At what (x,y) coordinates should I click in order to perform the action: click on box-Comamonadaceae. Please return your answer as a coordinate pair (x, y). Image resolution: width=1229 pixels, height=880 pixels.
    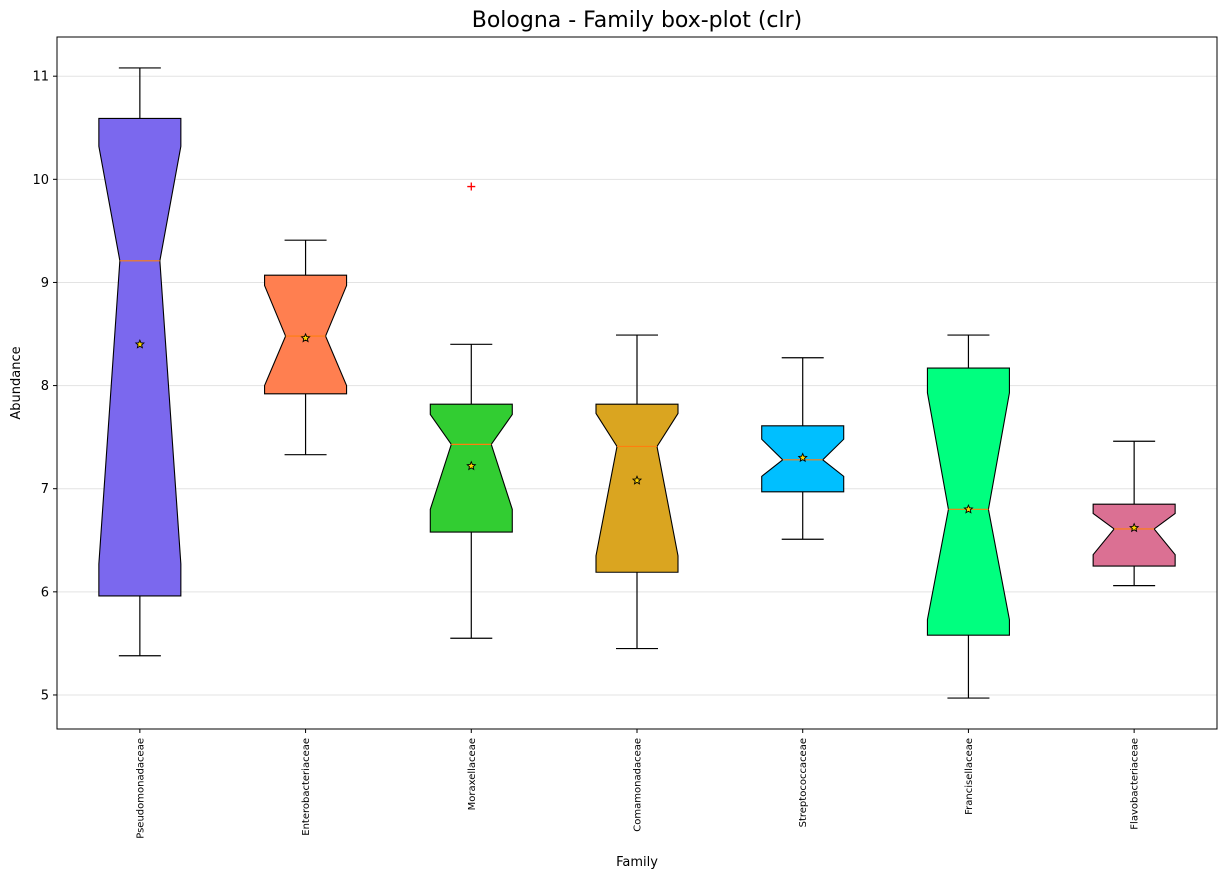
    Looking at the image, I should click on (637, 492).